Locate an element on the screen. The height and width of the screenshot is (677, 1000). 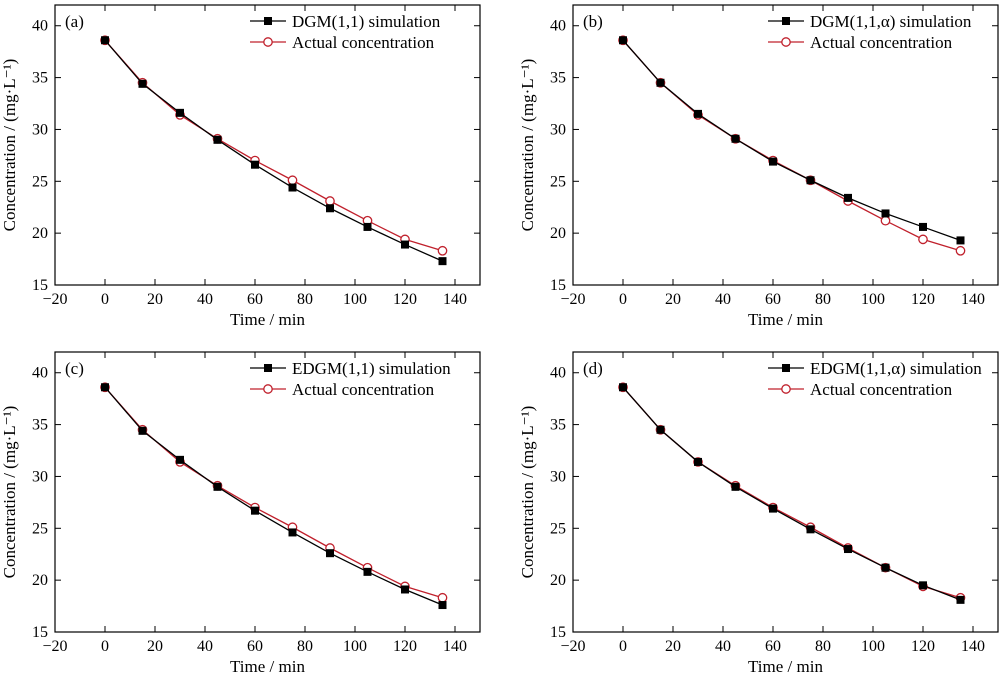
panel-label: (c) is located at coordinates (74, 368).